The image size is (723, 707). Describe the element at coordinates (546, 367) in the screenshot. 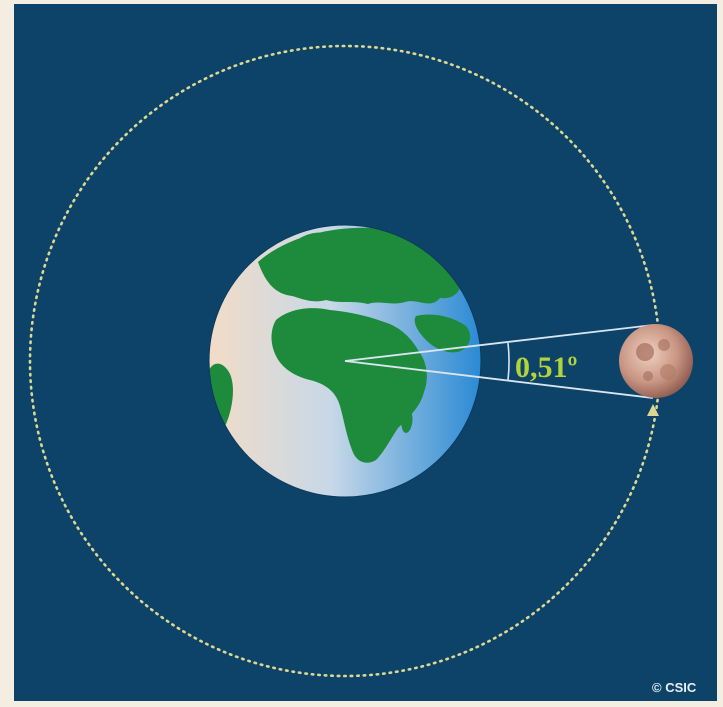

I see `angle-label: 0,51º` at that location.